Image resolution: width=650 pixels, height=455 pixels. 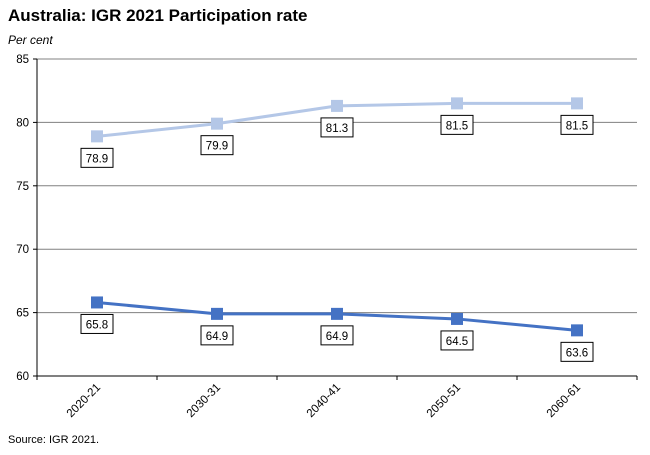 I want to click on data-label: 65.8, so click(x=97, y=325).